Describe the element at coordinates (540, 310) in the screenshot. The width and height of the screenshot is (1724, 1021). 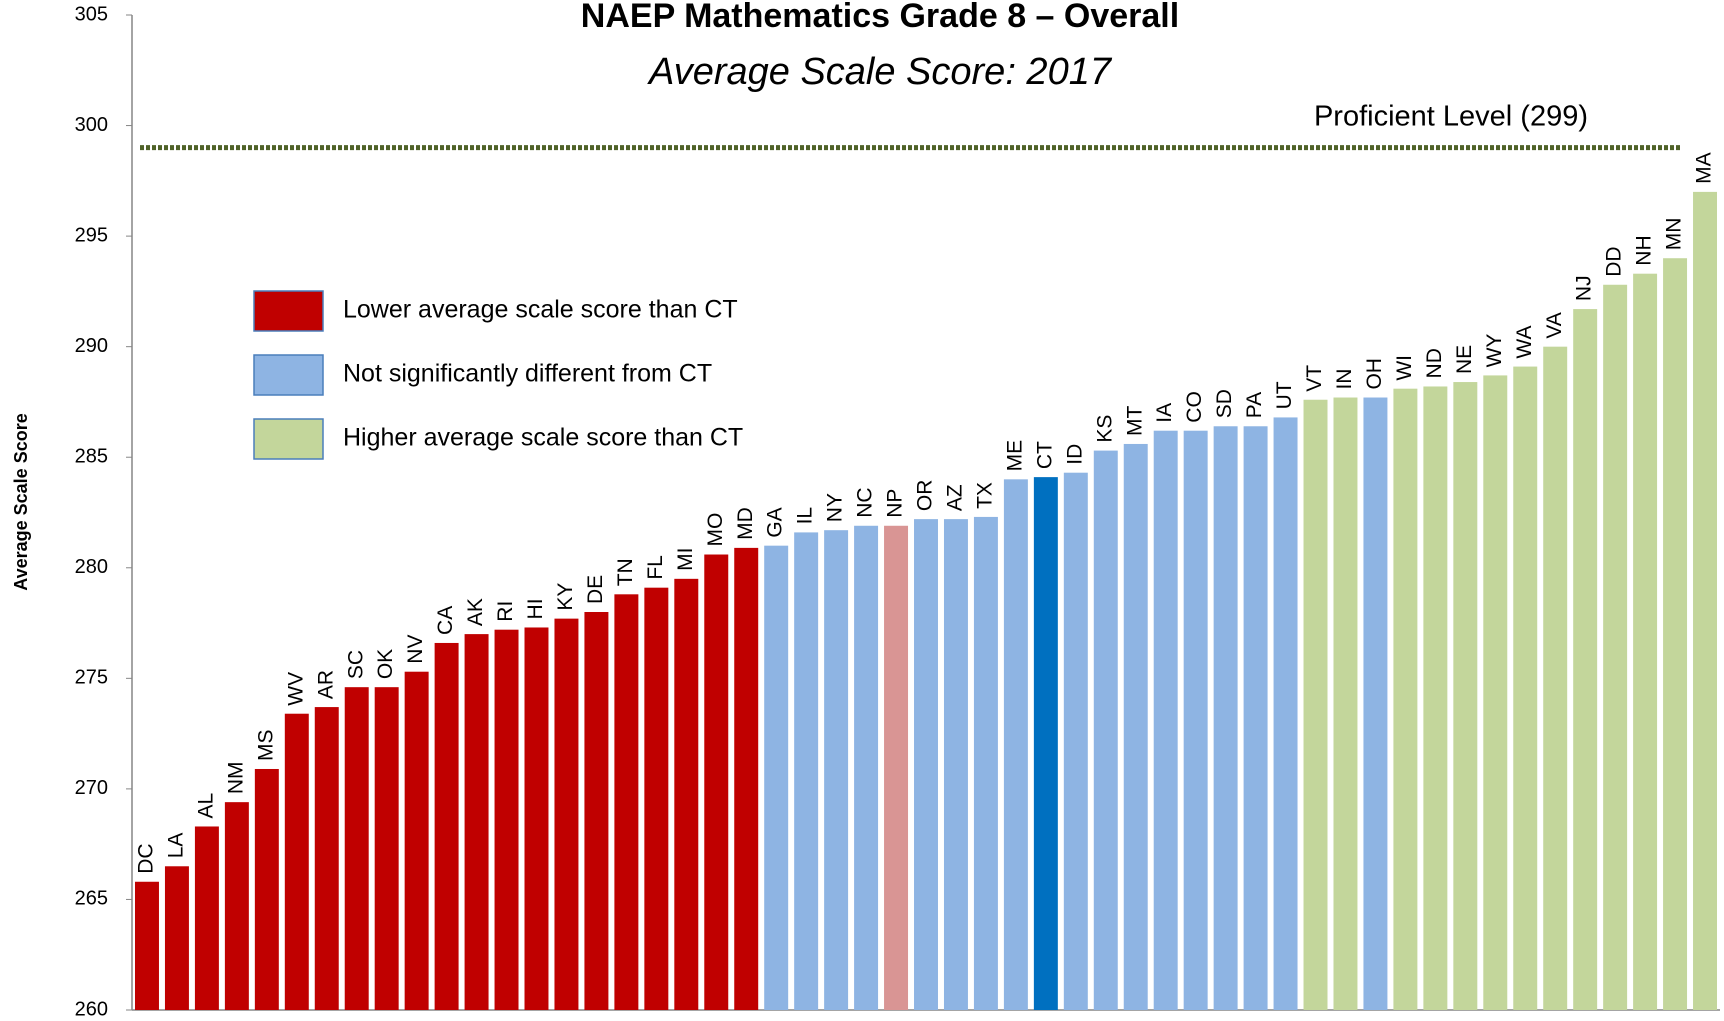
I see `legend-label: Lower average scale score than CT` at that location.